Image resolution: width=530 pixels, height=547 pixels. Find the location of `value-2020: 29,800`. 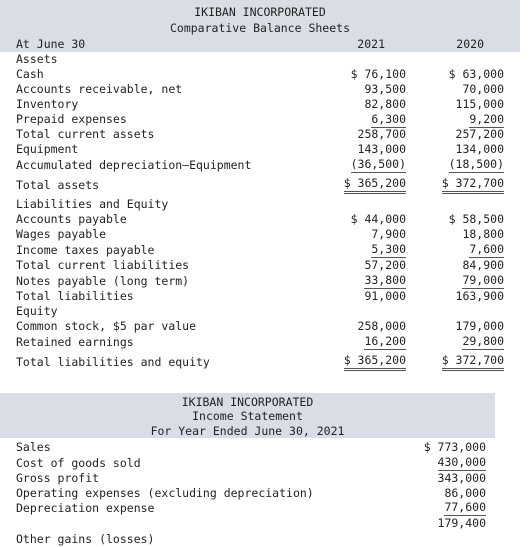

value-2020: 29,800 is located at coordinates (483, 342).